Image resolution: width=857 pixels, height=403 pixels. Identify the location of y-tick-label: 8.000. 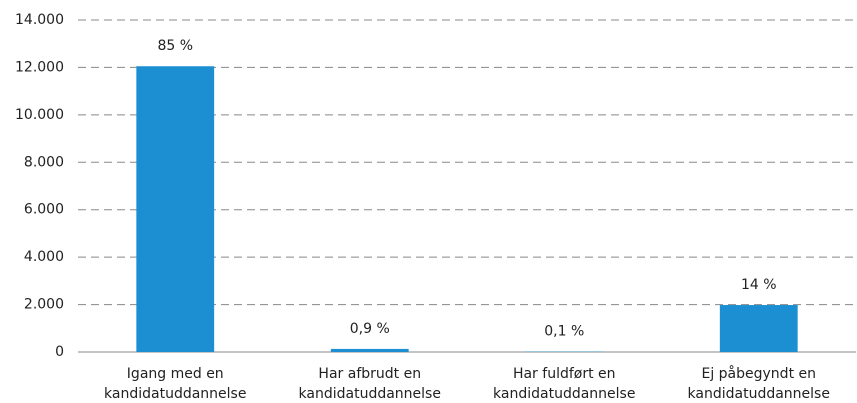
(44, 162).